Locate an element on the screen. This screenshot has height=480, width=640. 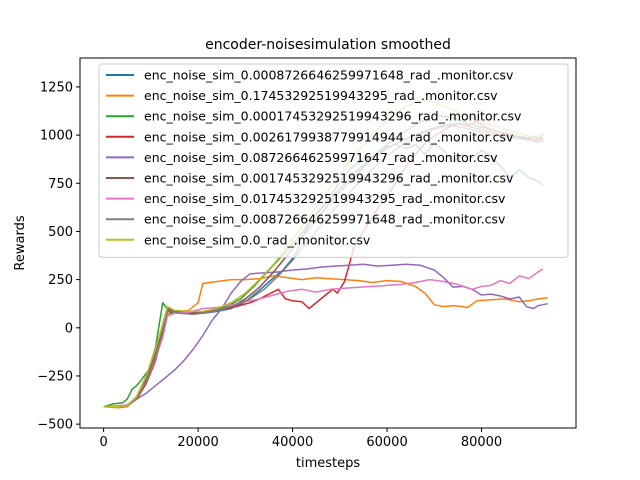
y-tick-label: 750 is located at coordinates (60, 184).